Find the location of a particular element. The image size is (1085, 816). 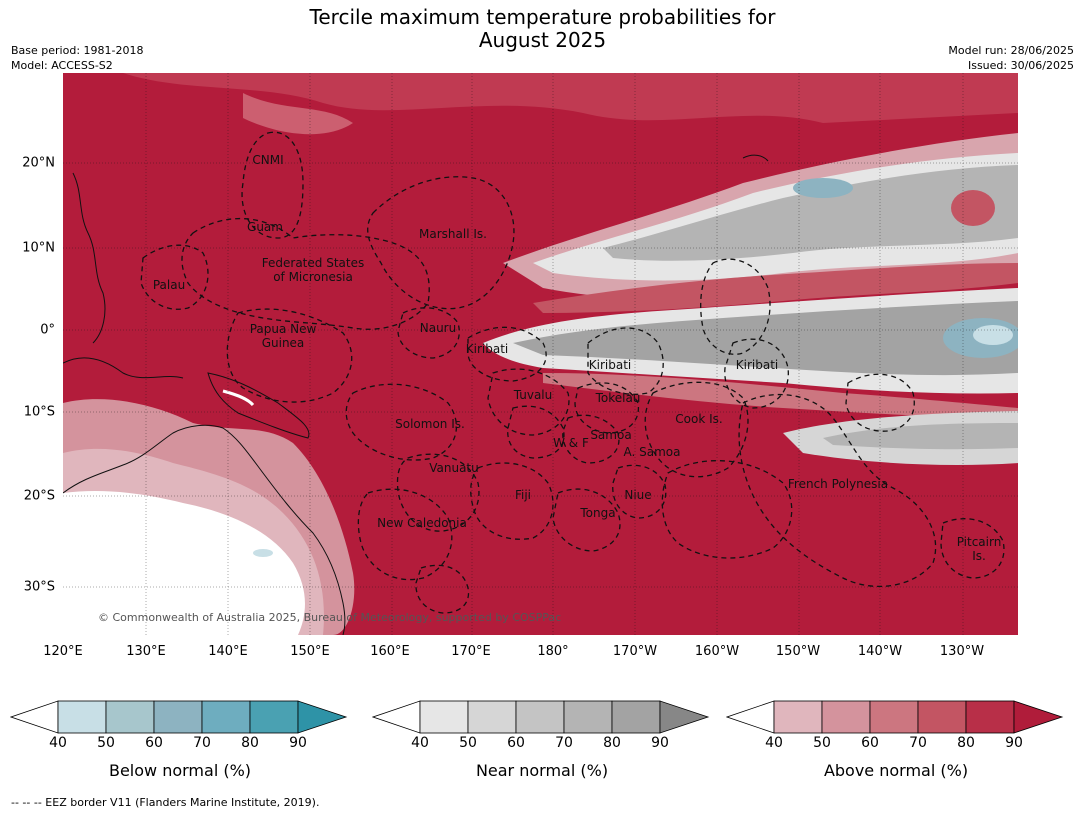

eez-kiribati-east is located at coordinates (756, 373).